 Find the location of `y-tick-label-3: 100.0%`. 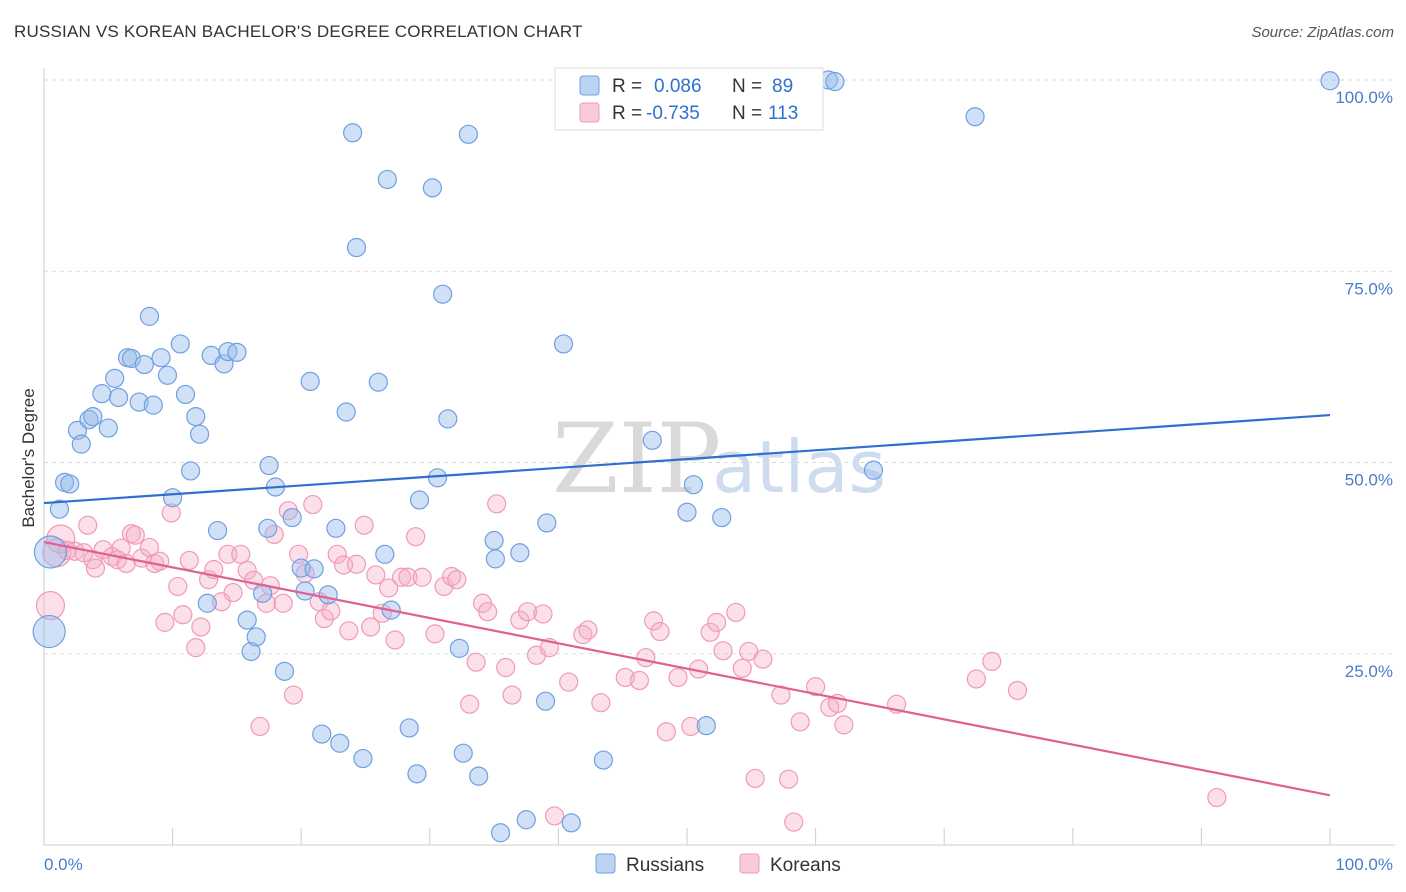

y-tick-label-3: 100.0% is located at coordinates (1364, 97).